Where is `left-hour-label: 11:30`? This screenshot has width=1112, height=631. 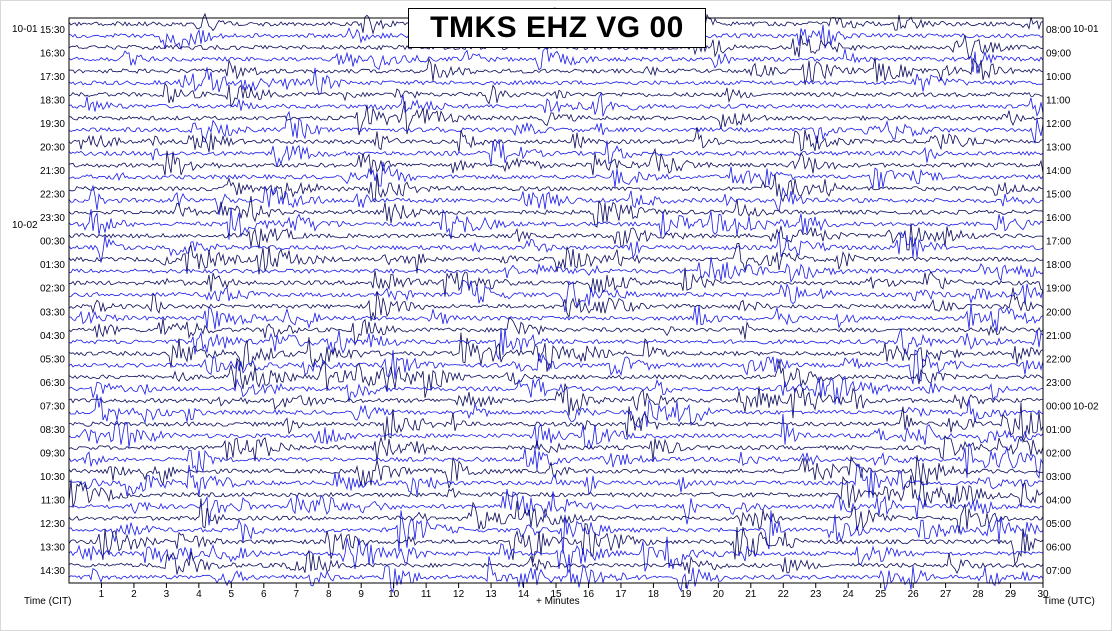 left-hour-label: 11:30 is located at coordinates (53, 501).